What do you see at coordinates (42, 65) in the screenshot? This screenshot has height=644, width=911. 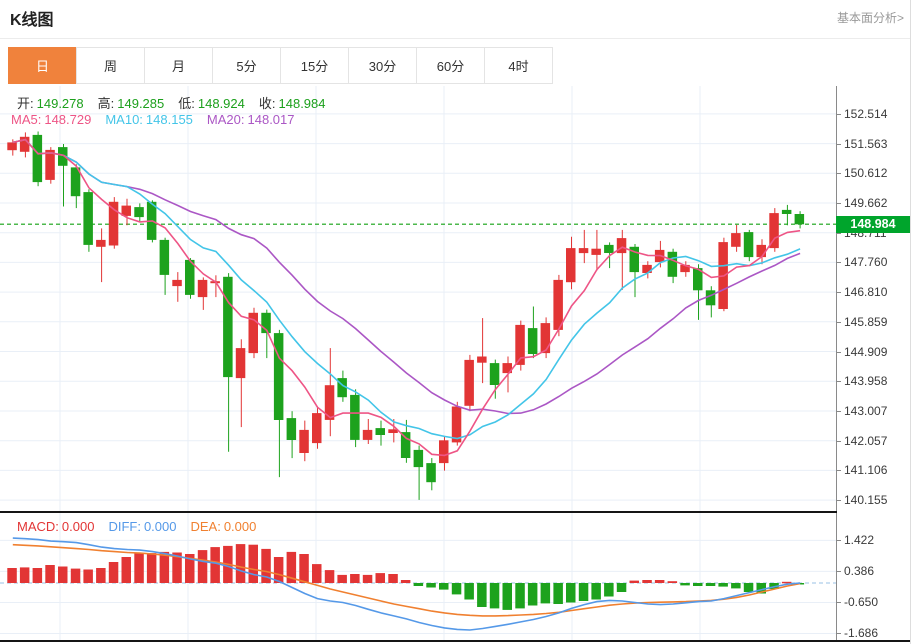 I see `tab-日: 日` at bounding box center [42, 65].